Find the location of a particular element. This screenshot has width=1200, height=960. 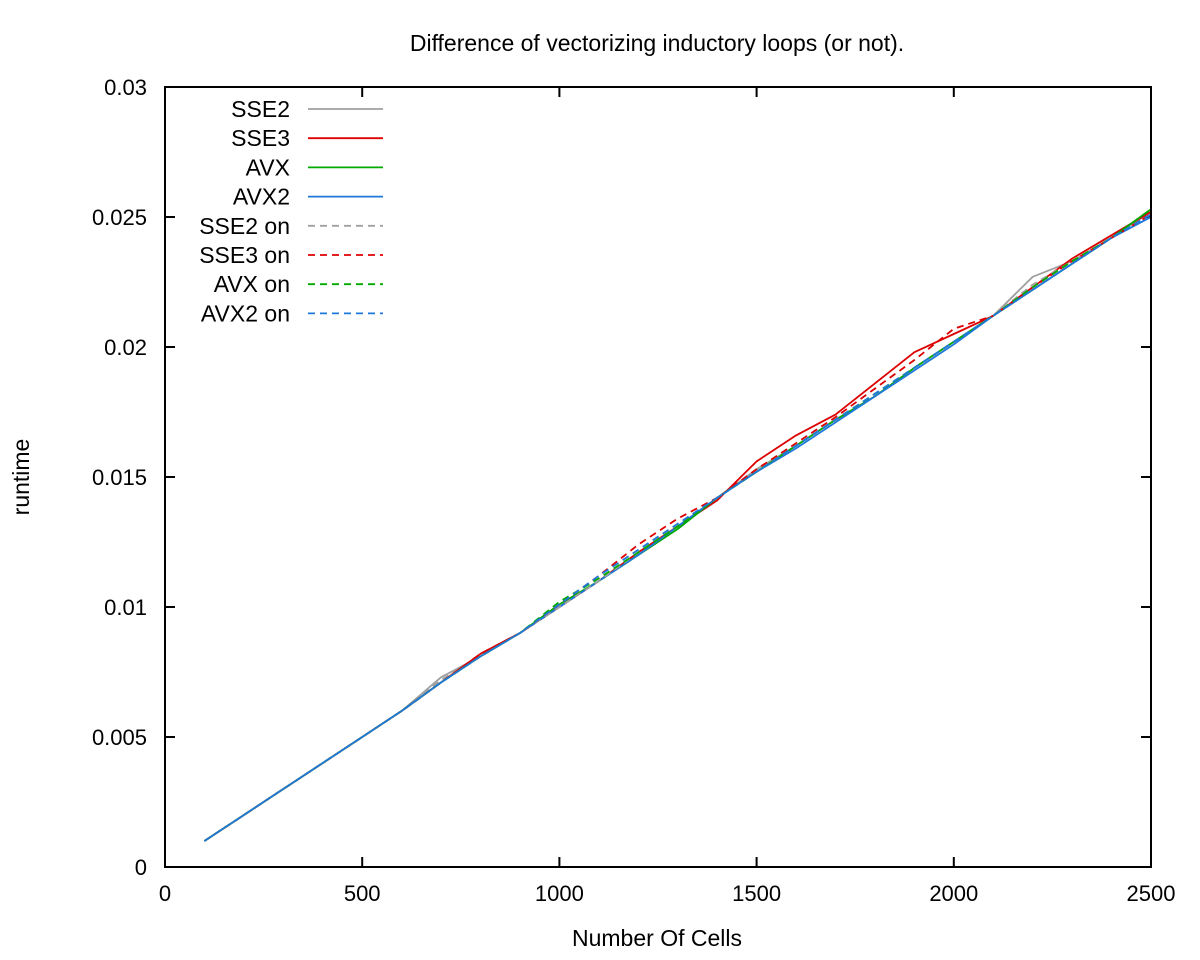

x-tick-label: 500 is located at coordinates (362, 893).